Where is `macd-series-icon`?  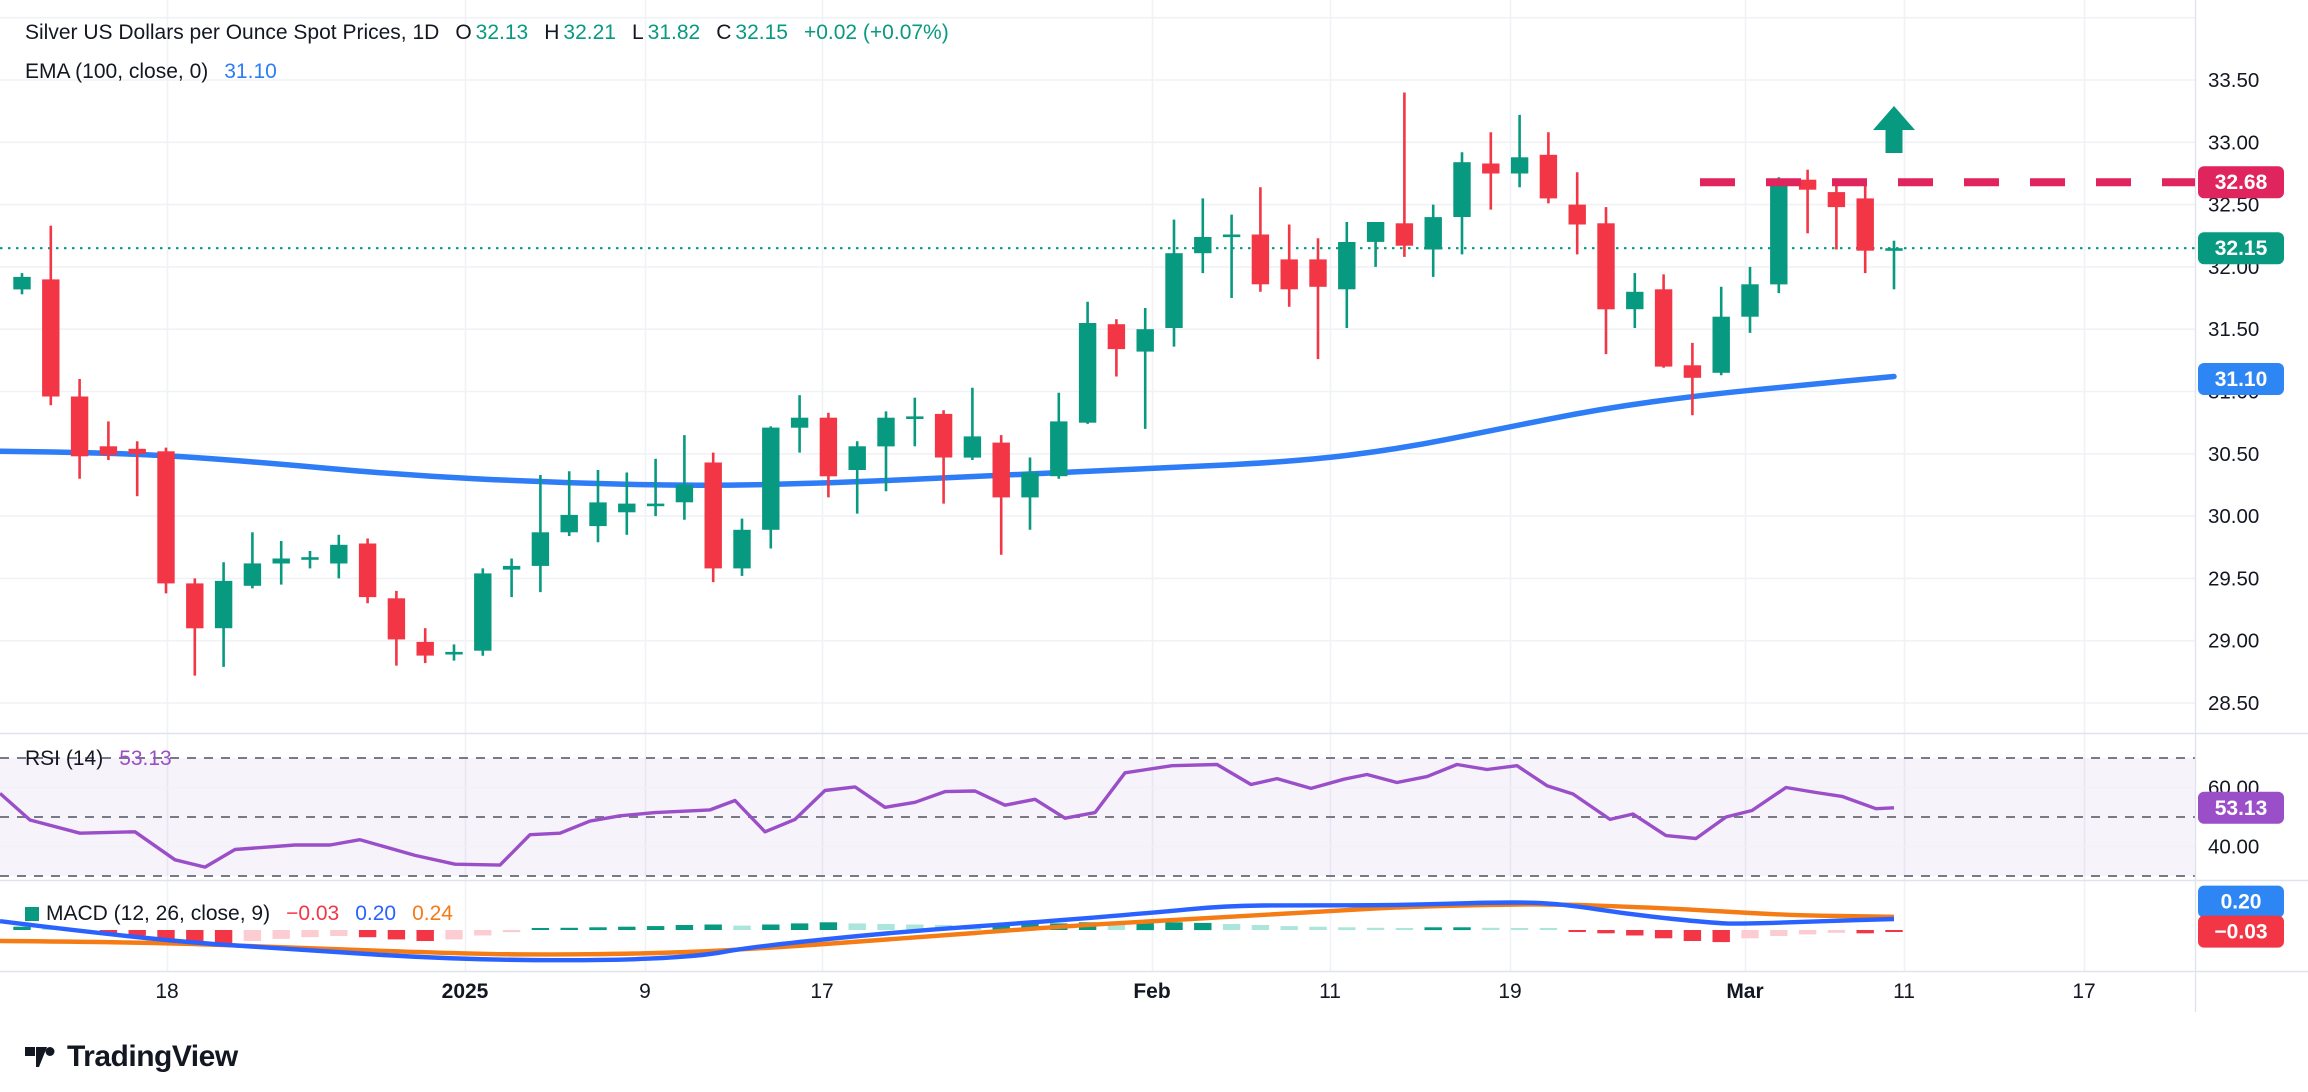 macd-series-icon is located at coordinates (32, 914).